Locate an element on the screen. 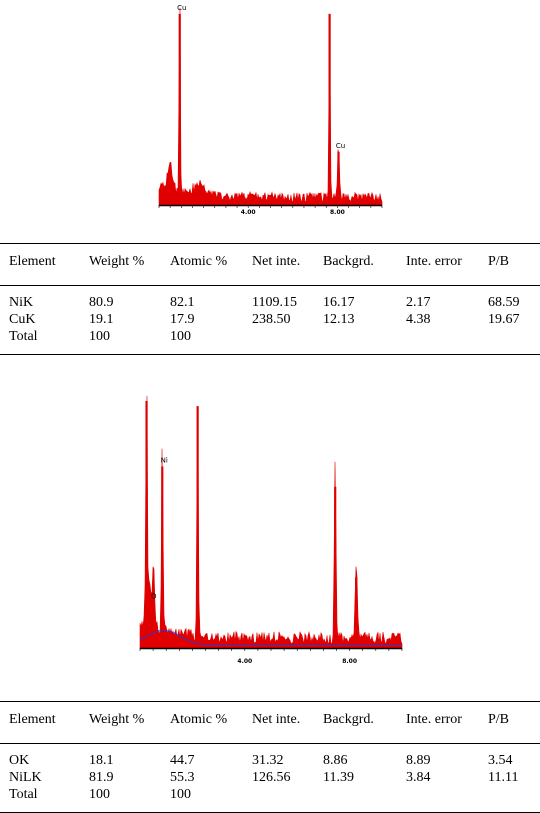 Image resolution: width=540 pixels, height=813 pixels. cell: 17.9 is located at coordinates (182, 319).